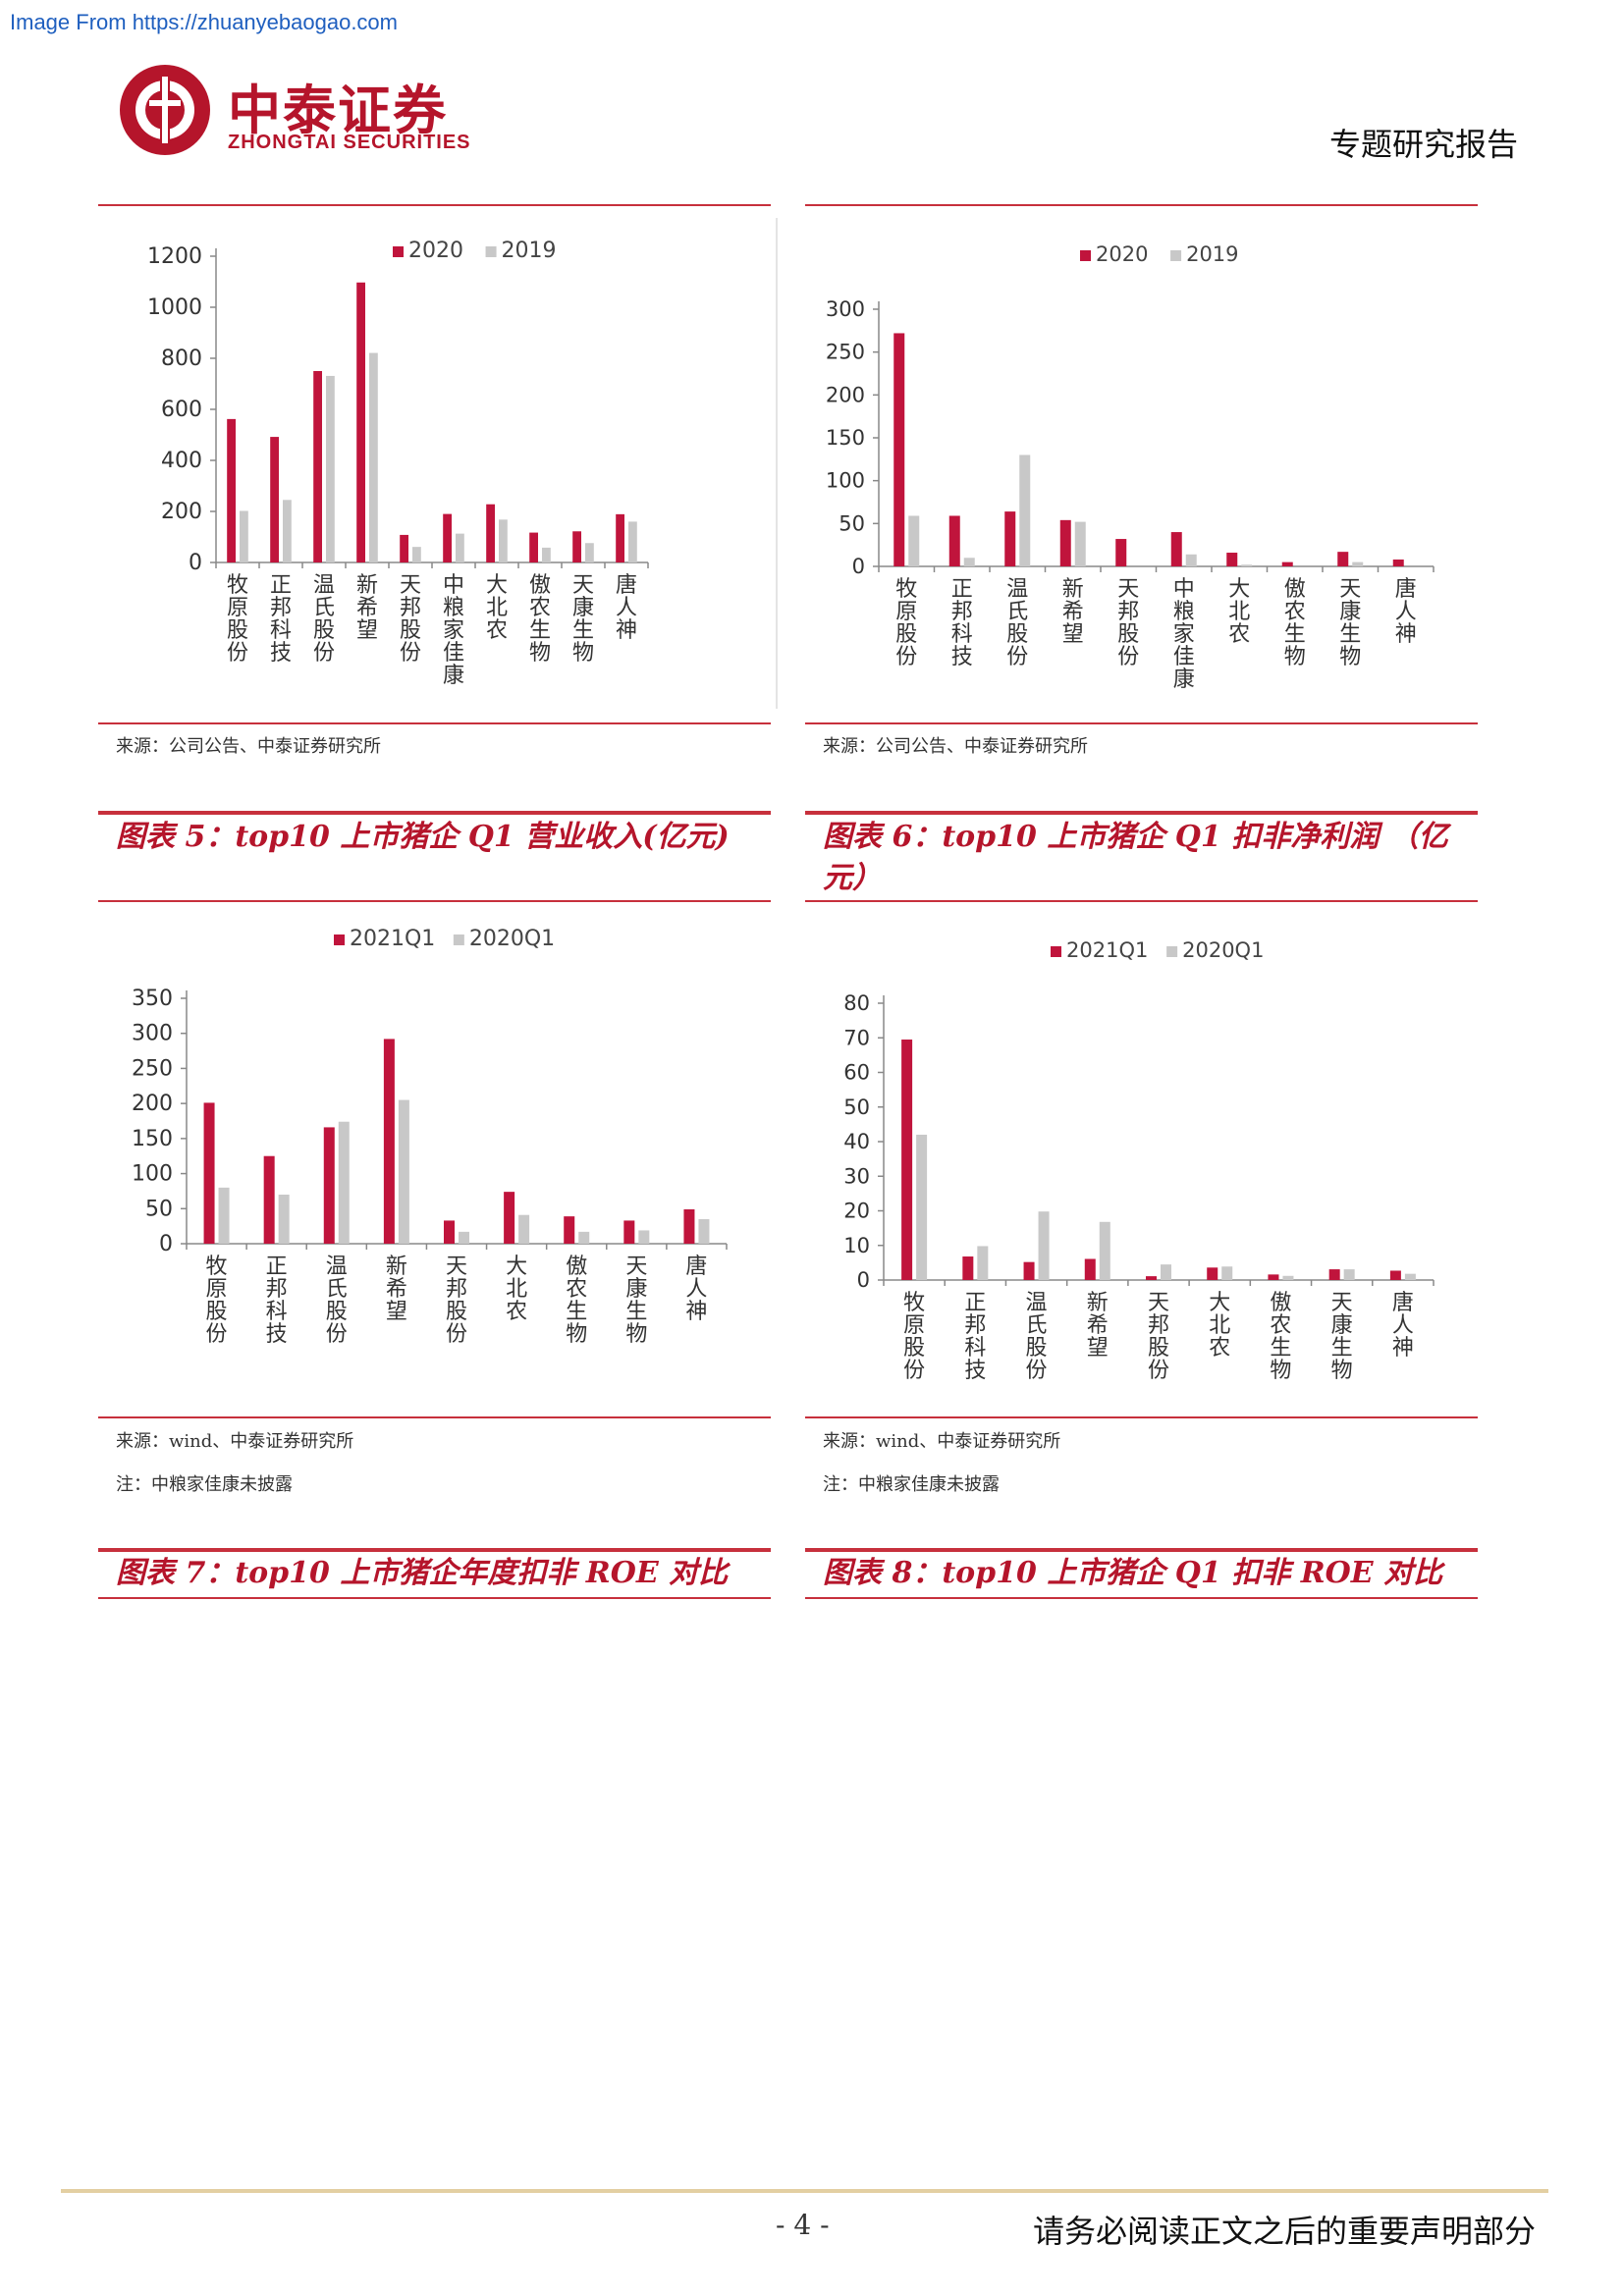  What do you see at coordinates (845, 309) in the screenshot?
I see `y-tick-label: 300` at bounding box center [845, 309].